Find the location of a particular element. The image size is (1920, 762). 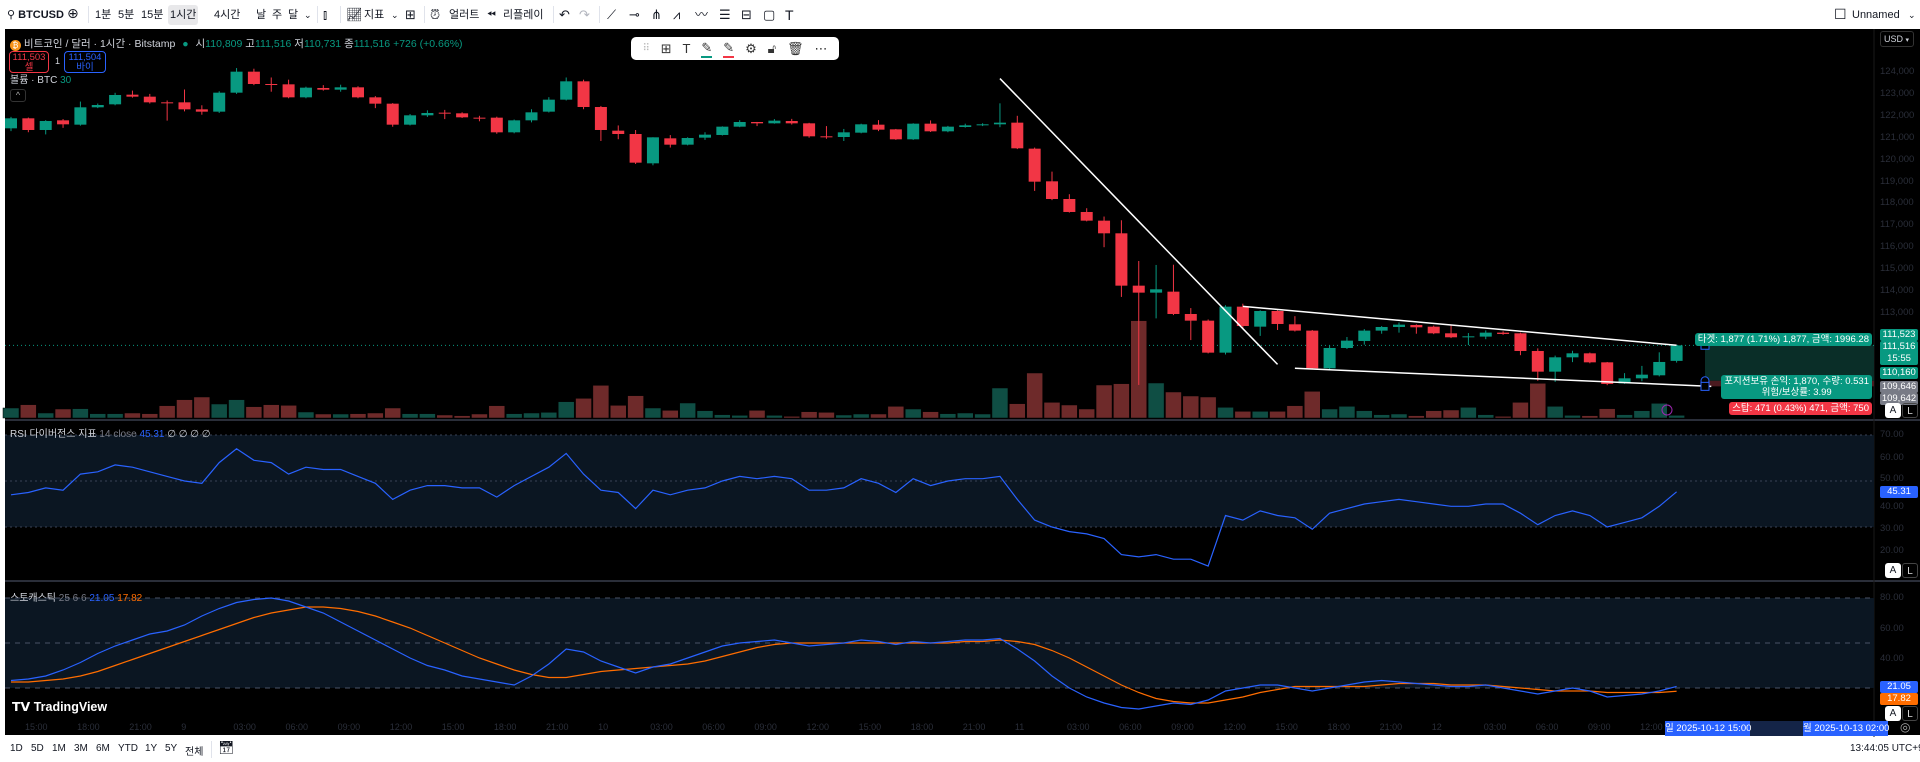

interval-month: 달 is located at coordinates (293, 15).